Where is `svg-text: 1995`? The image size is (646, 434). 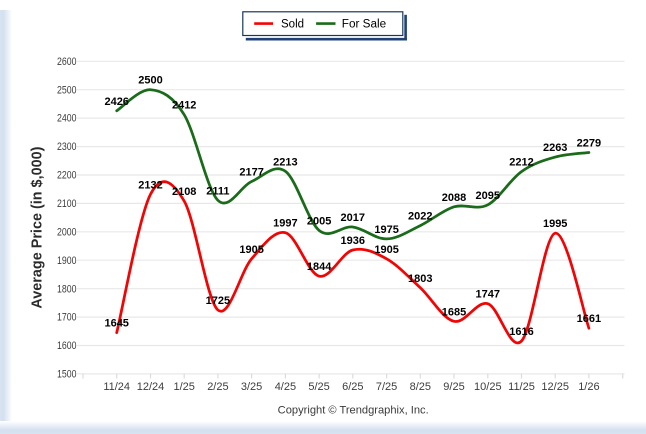
svg-text: 1995 is located at coordinates (555, 224).